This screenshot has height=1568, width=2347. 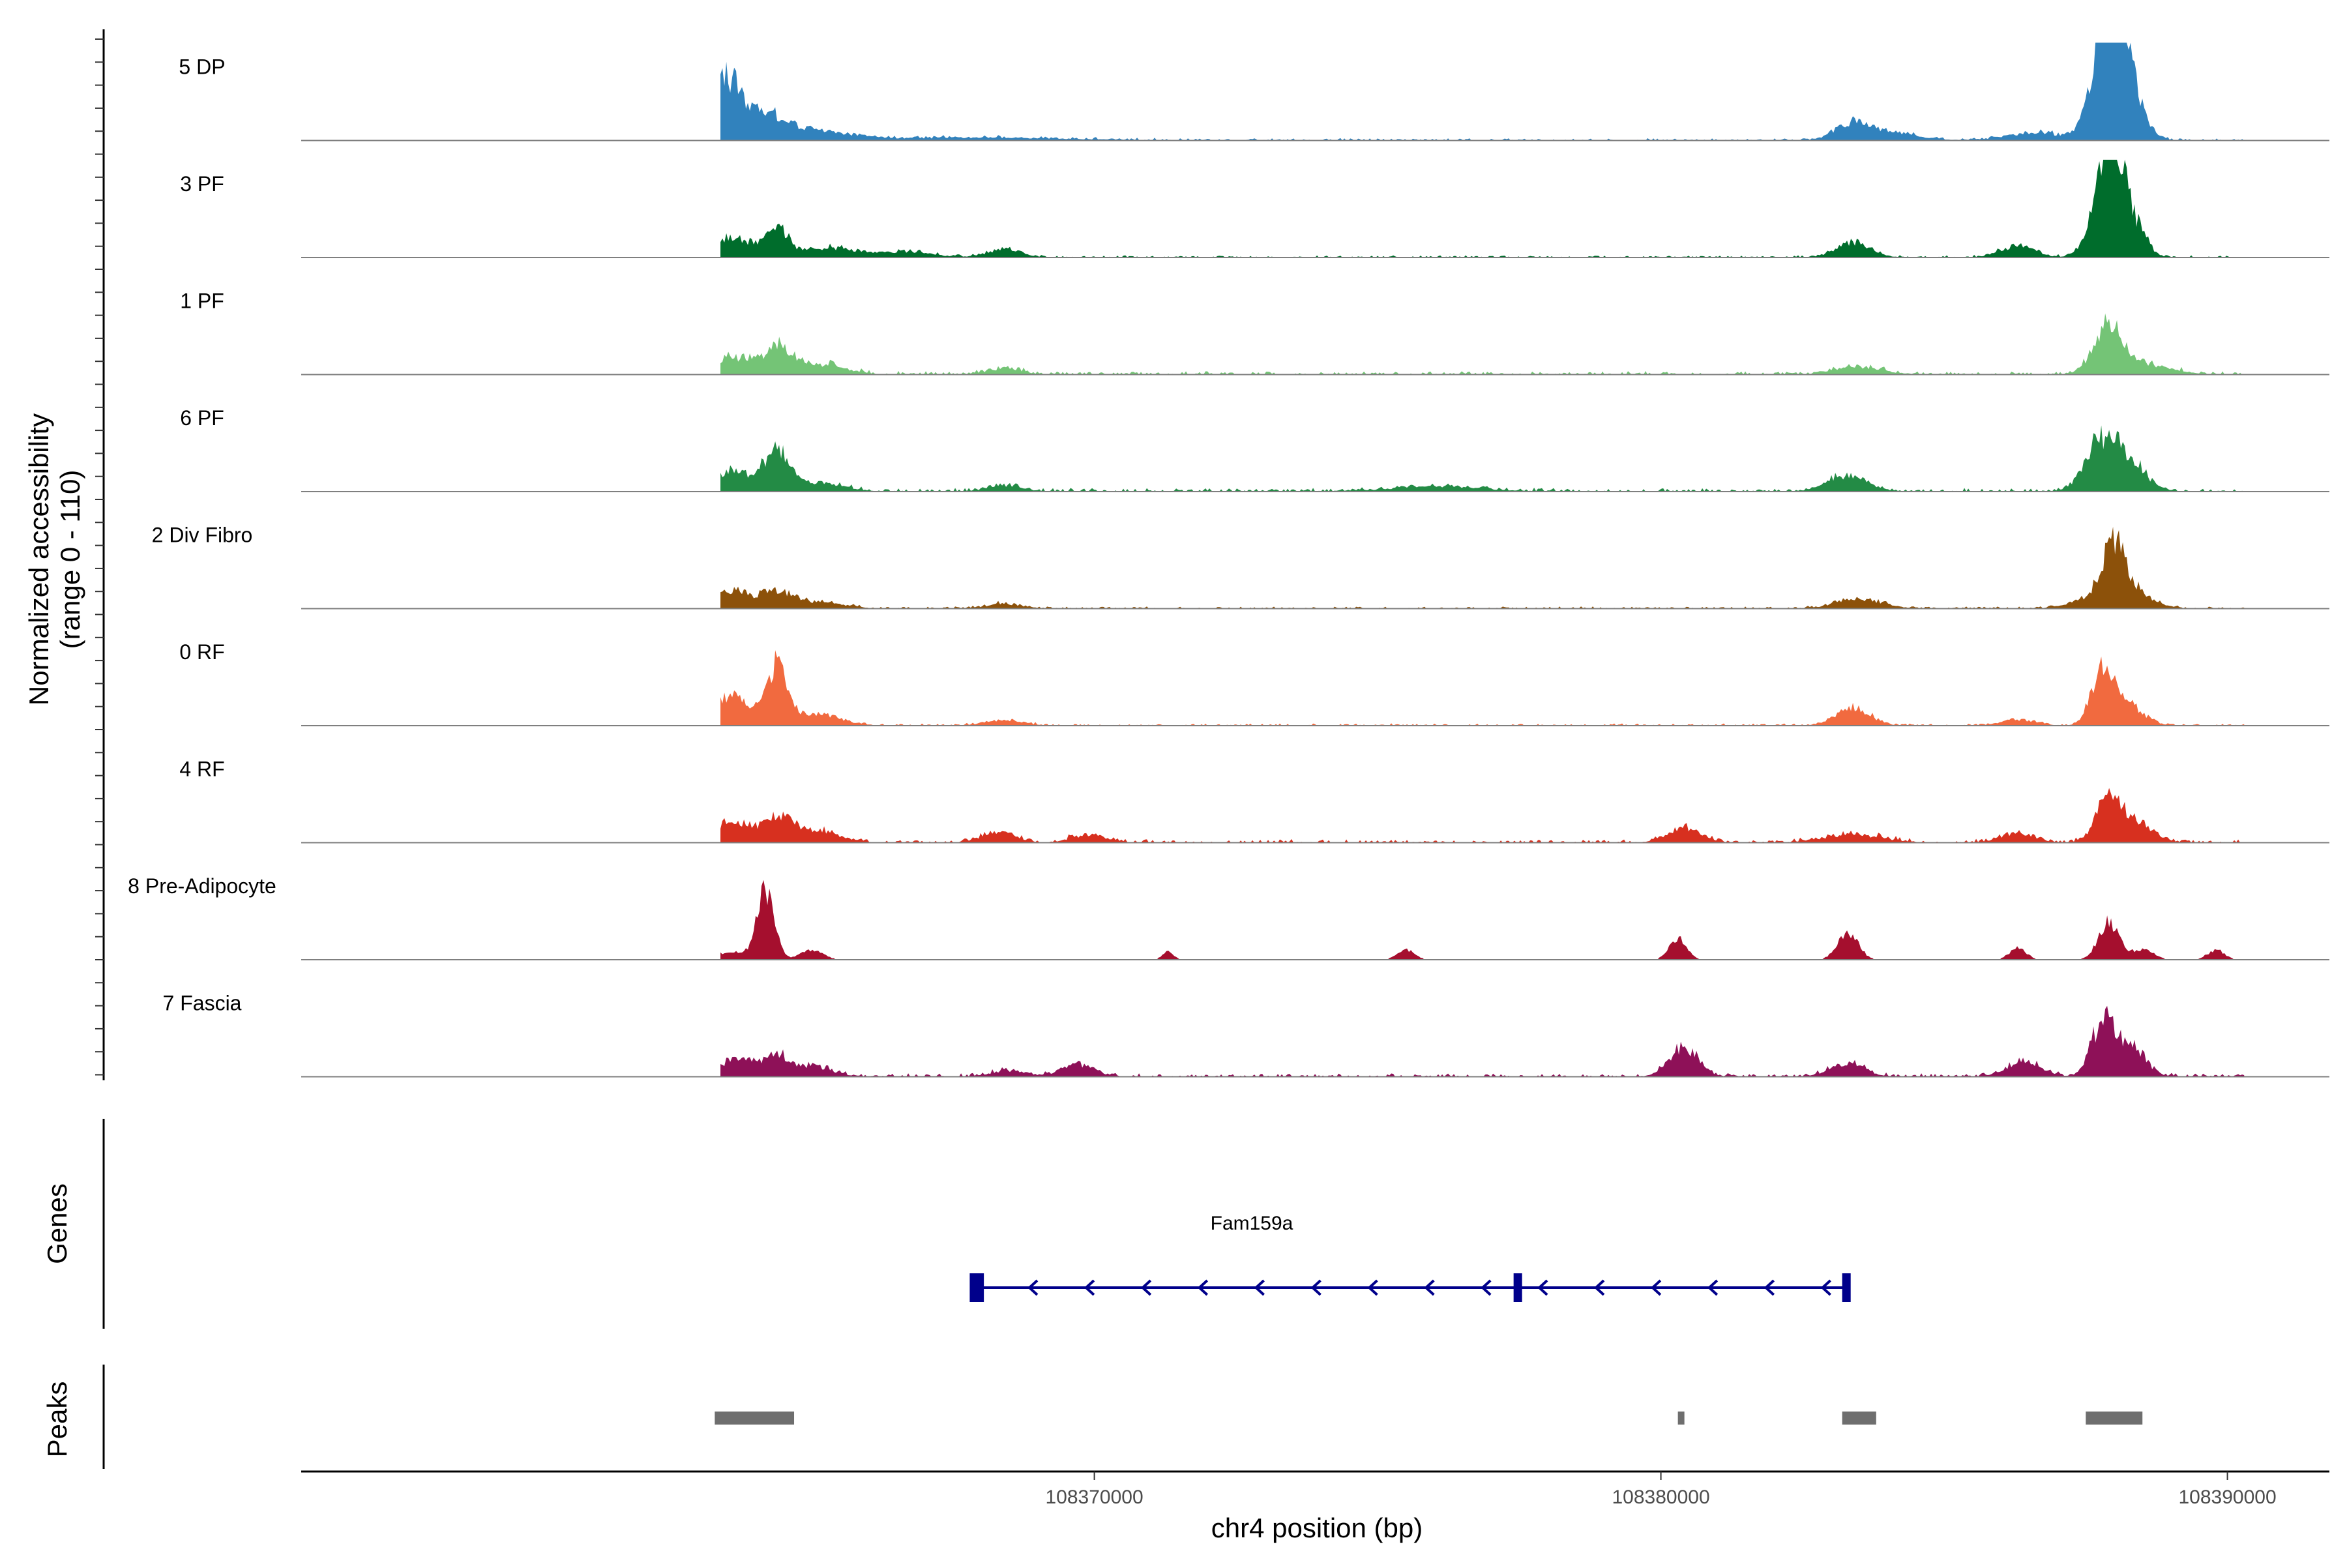 I want to click on track-label: 5 DP, so click(x=202, y=67).